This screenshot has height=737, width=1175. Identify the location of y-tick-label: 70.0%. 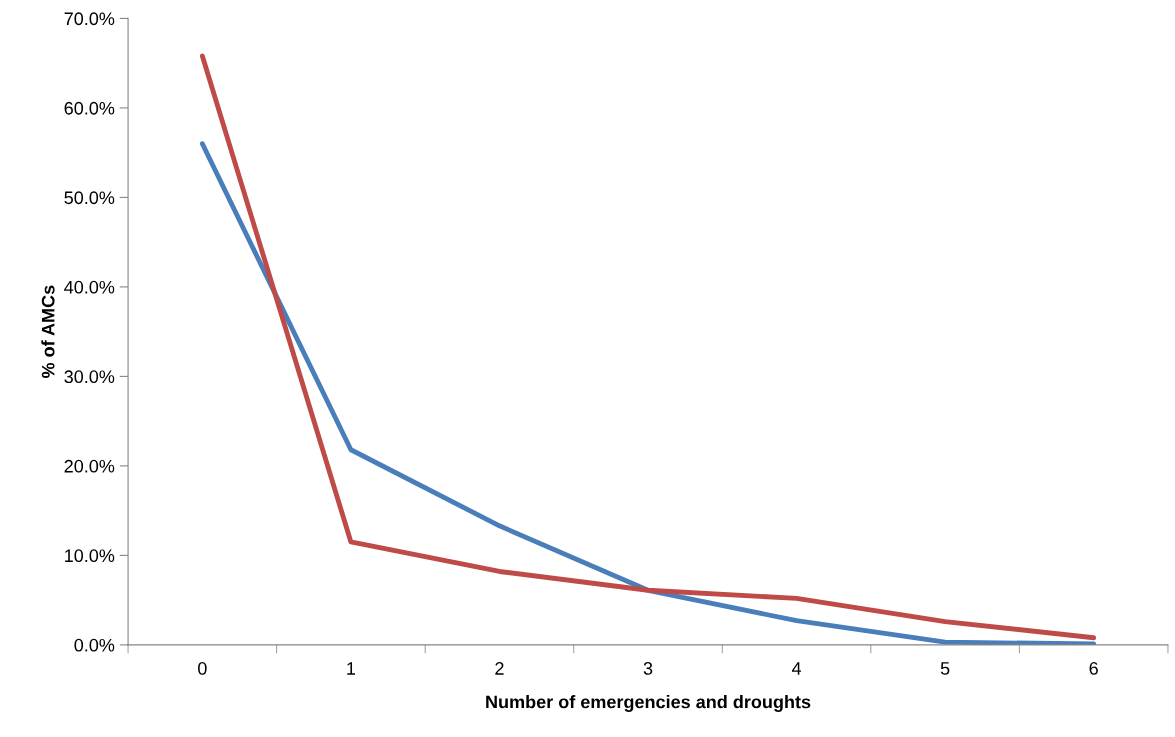
(89, 19).